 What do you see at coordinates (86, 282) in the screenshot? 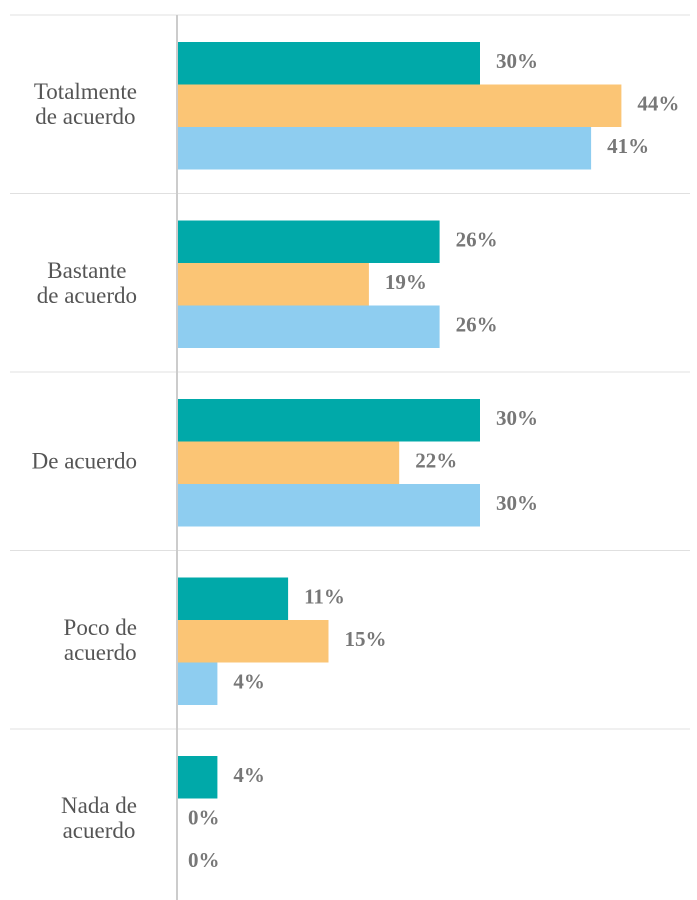
I see `category-label: Bastante de acuerdo` at bounding box center [86, 282].